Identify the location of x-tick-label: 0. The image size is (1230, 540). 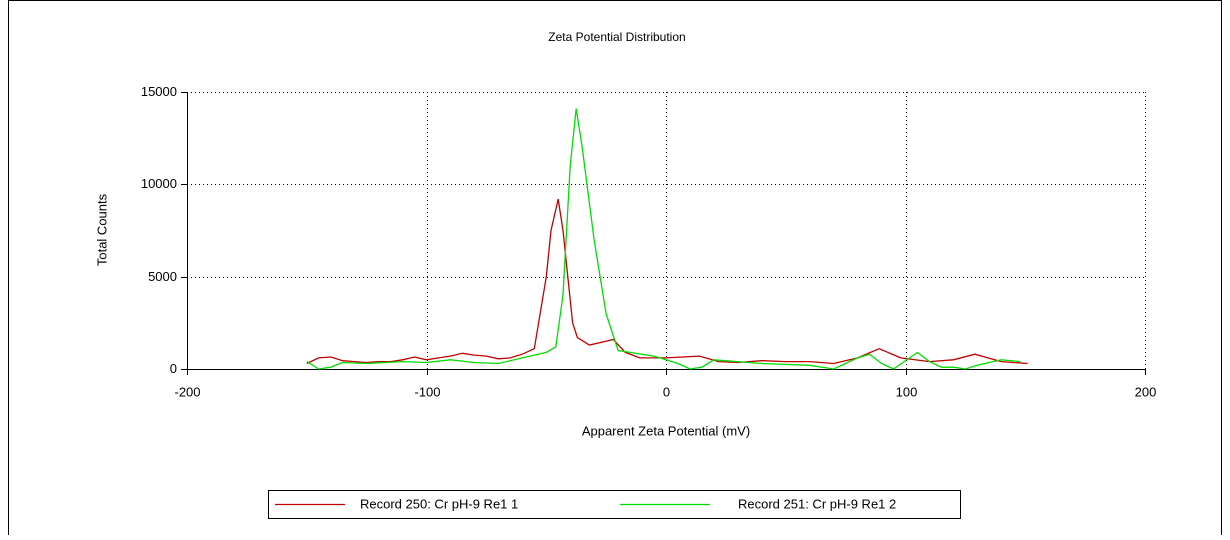
(666, 391).